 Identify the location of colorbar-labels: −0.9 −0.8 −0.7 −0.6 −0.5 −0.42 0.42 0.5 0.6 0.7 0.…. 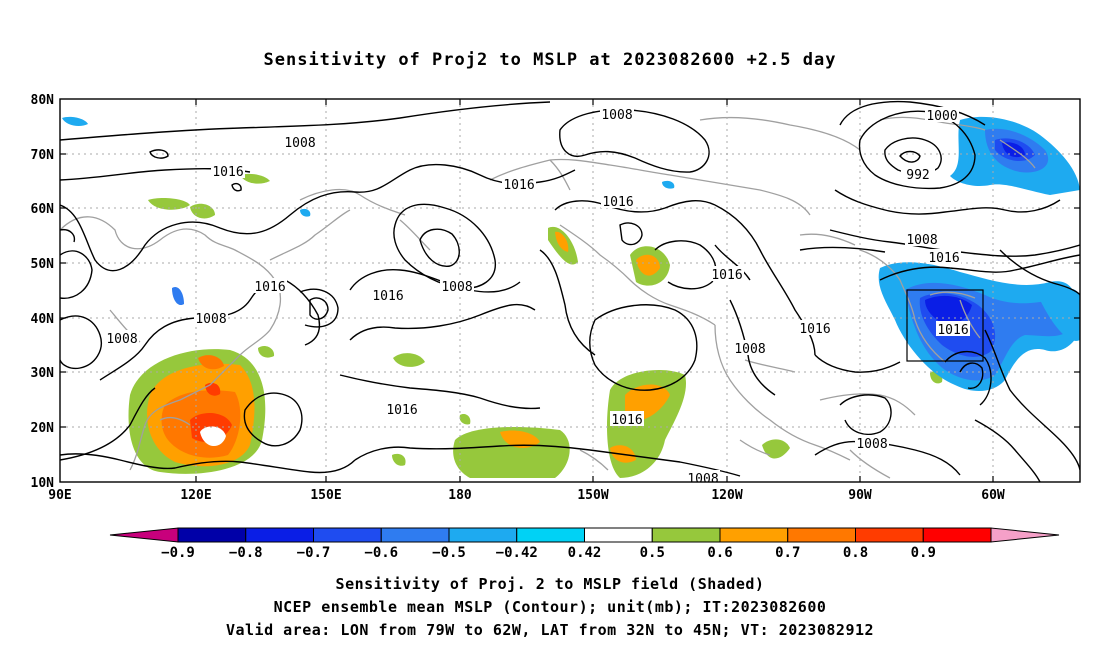
(548, 553).